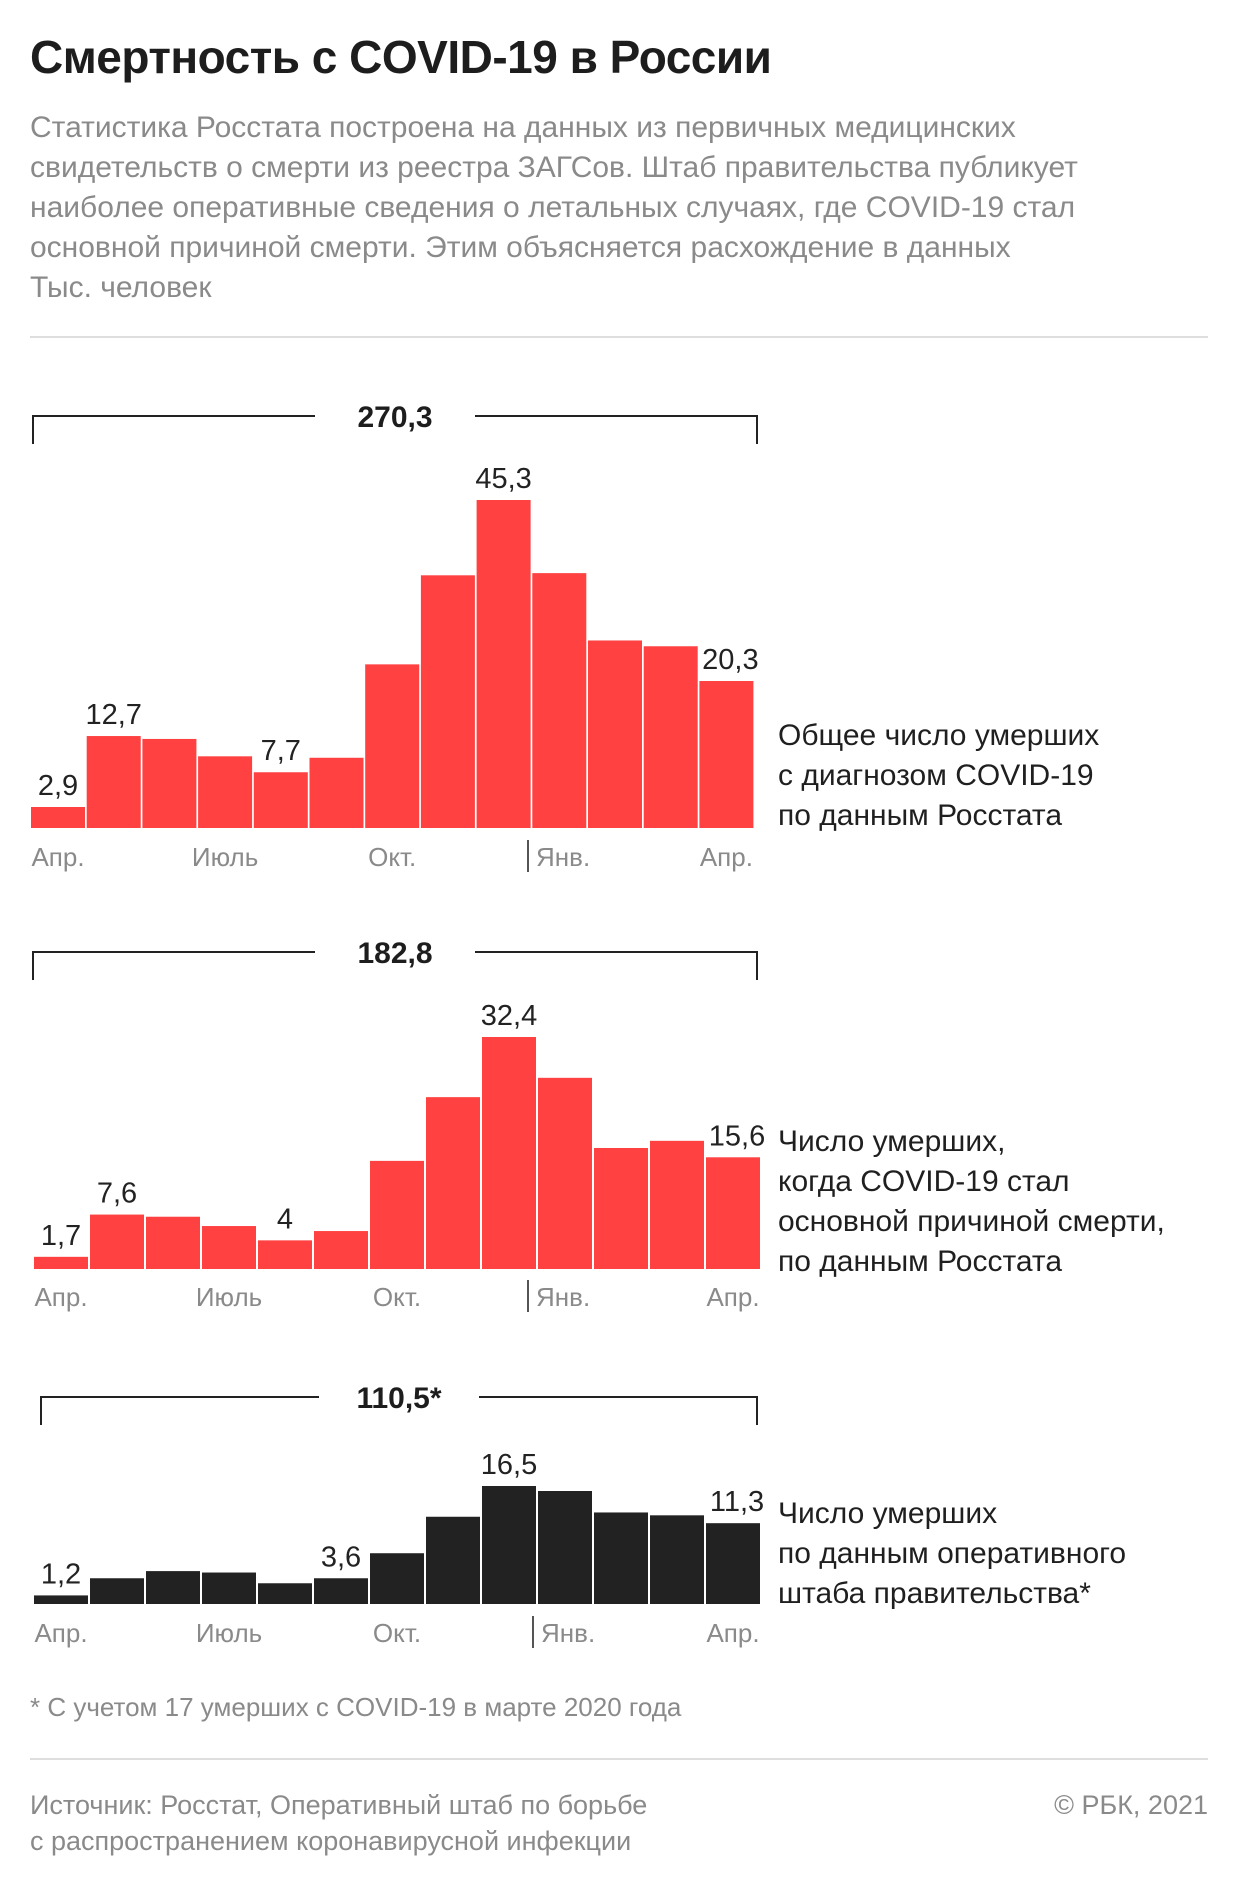 The height and width of the screenshot is (1902, 1240). Describe the element at coordinates (619, 1759) in the screenshot. I see `footer-divider` at that location.